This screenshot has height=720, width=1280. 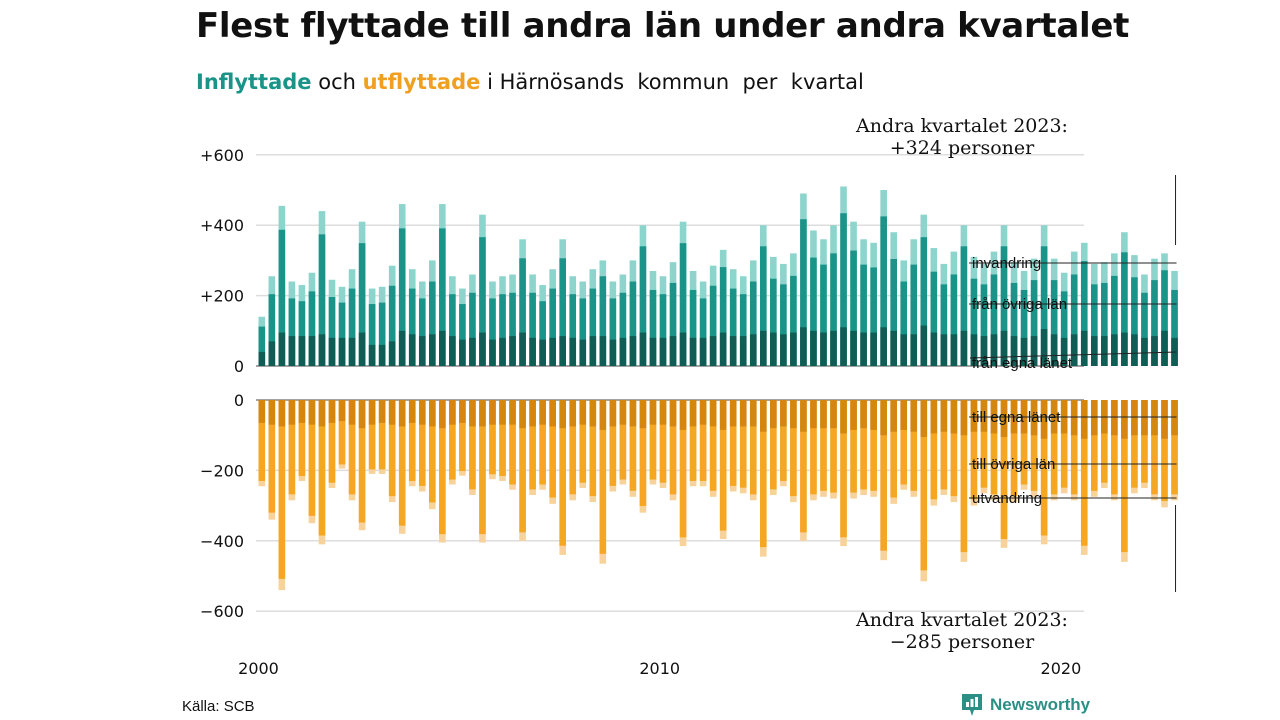 I want to click on series-label-till-ovriga-lan: till övriga län, so click(x=1013, y=464).